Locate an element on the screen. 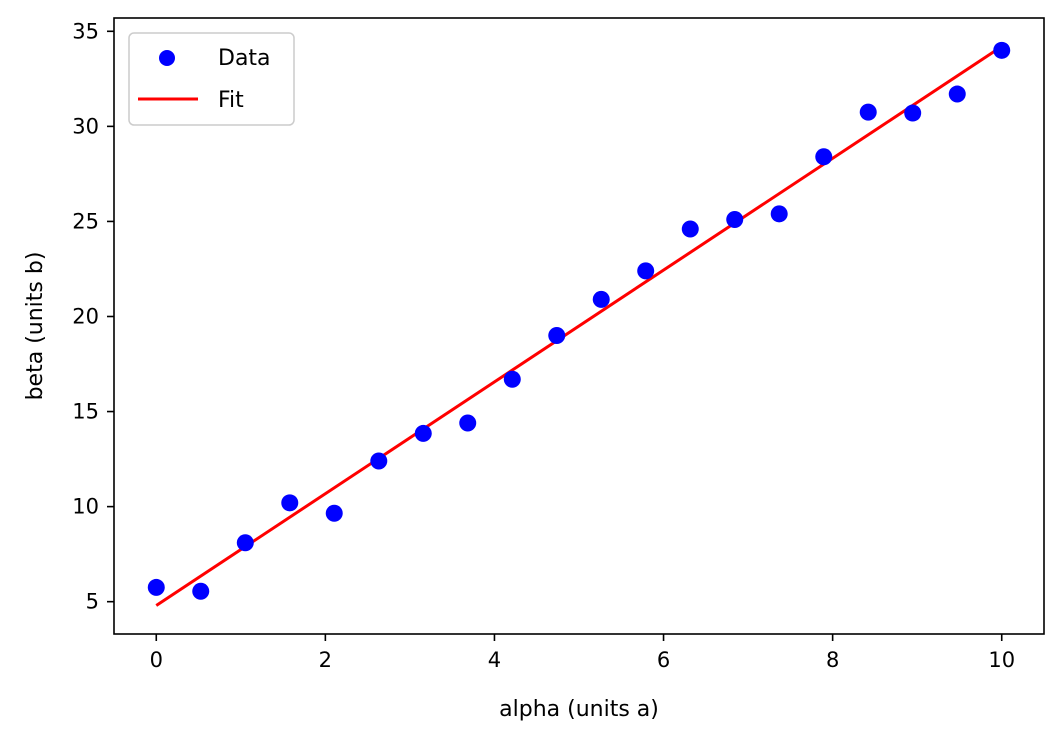 The width and height of the screenshot is (1063, 742). x-tick-label: 2 is located at coordinates (325, 660).